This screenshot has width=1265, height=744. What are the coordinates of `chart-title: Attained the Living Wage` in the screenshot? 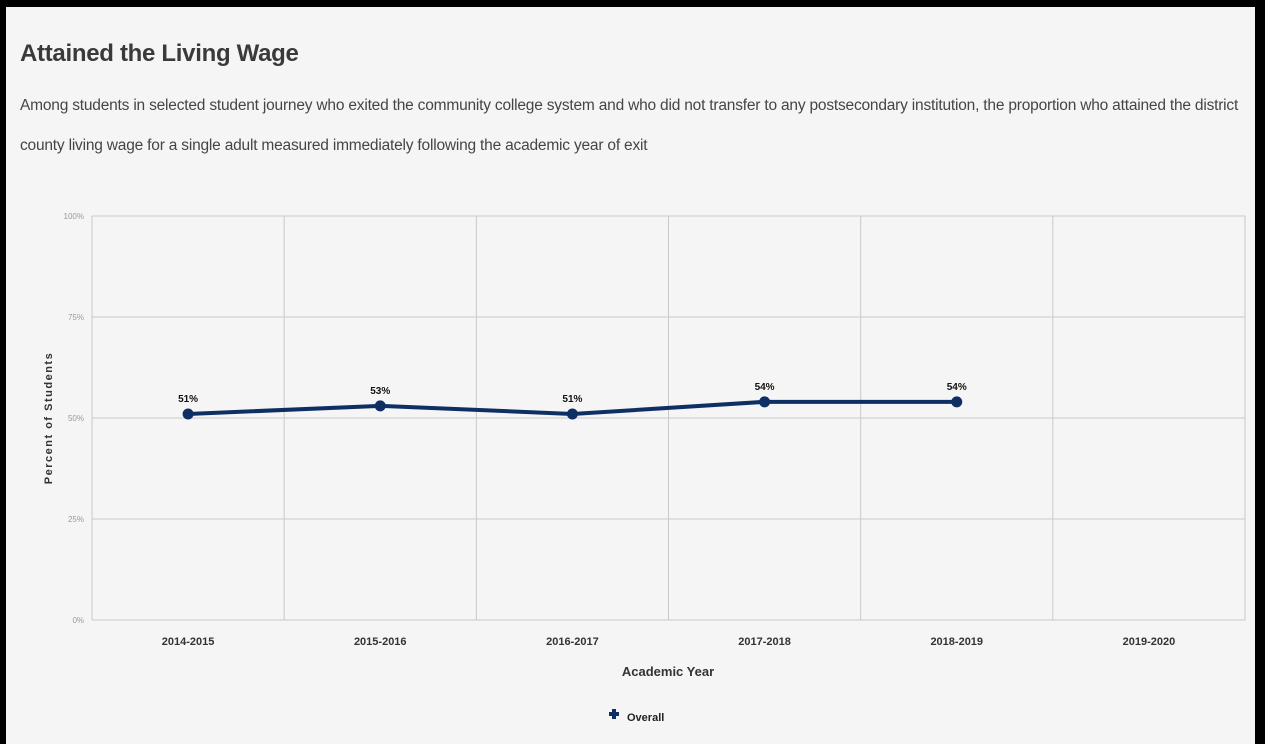 It's located at (159, 53).